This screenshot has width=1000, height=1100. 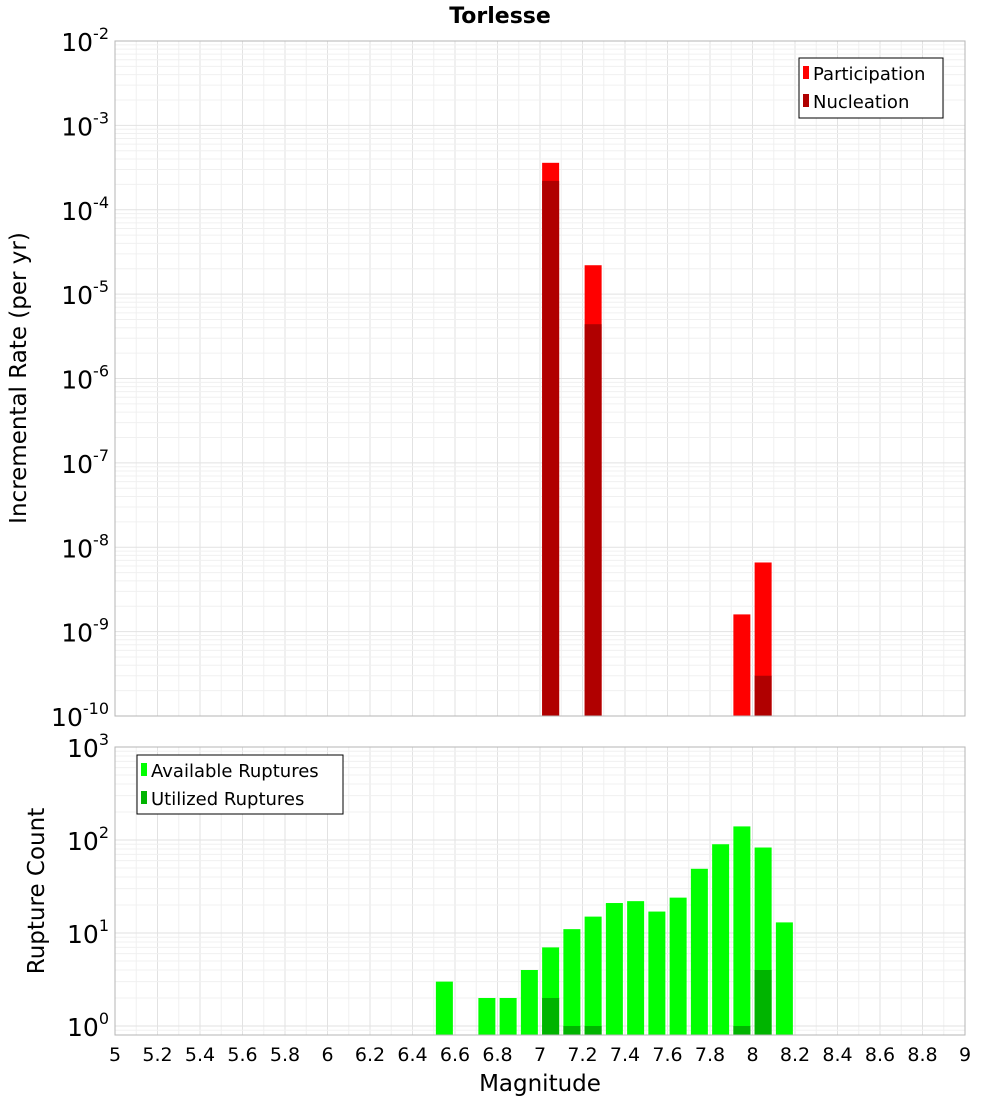 What do you see at coordinates (285, 1055) in the screenshot?
I see `x-tick-label: 5.8` at bounding box center [285, 1055].